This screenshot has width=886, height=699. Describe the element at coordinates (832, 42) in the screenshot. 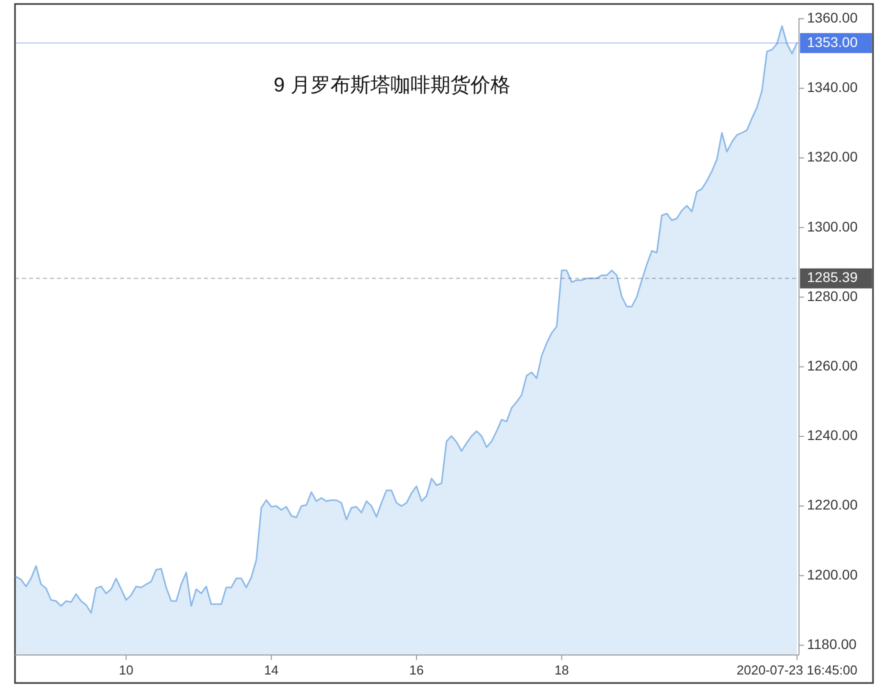

I see `ref-line-label: 1353.00` at that location.